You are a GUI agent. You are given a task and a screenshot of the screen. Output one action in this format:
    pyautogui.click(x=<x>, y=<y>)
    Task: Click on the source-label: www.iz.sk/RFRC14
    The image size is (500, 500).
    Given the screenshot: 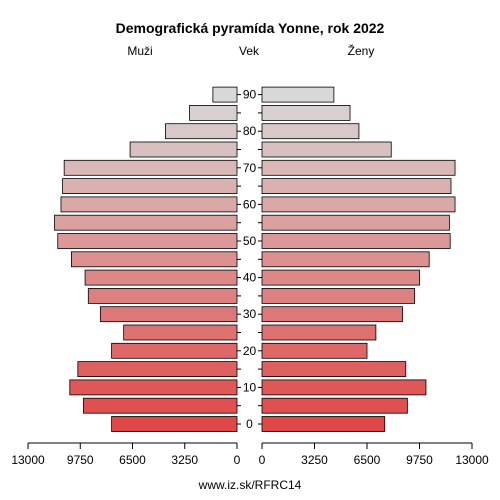 What is the action you would take?
    pyautogui.click(x=250, y=485)
    